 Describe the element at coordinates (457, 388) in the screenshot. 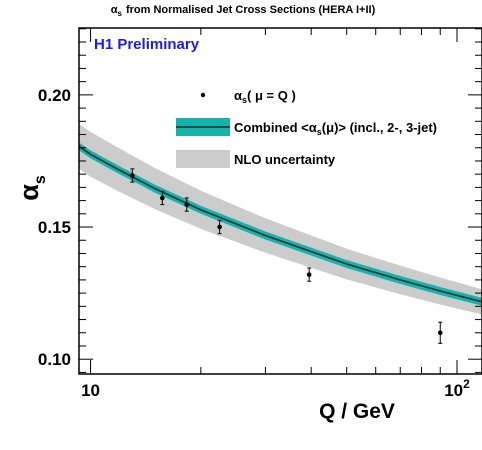

I see `x-tick-label: 102` at that location.